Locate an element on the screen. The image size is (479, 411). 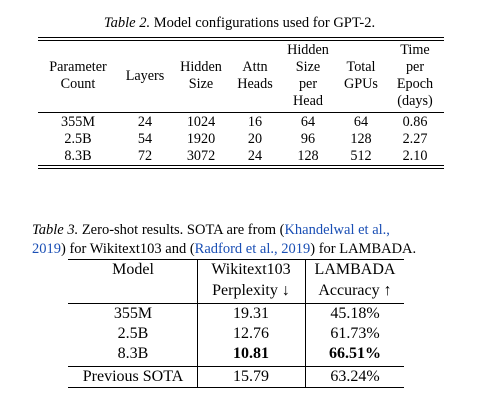
table3-header-rule is located at coordinates (236, 303).